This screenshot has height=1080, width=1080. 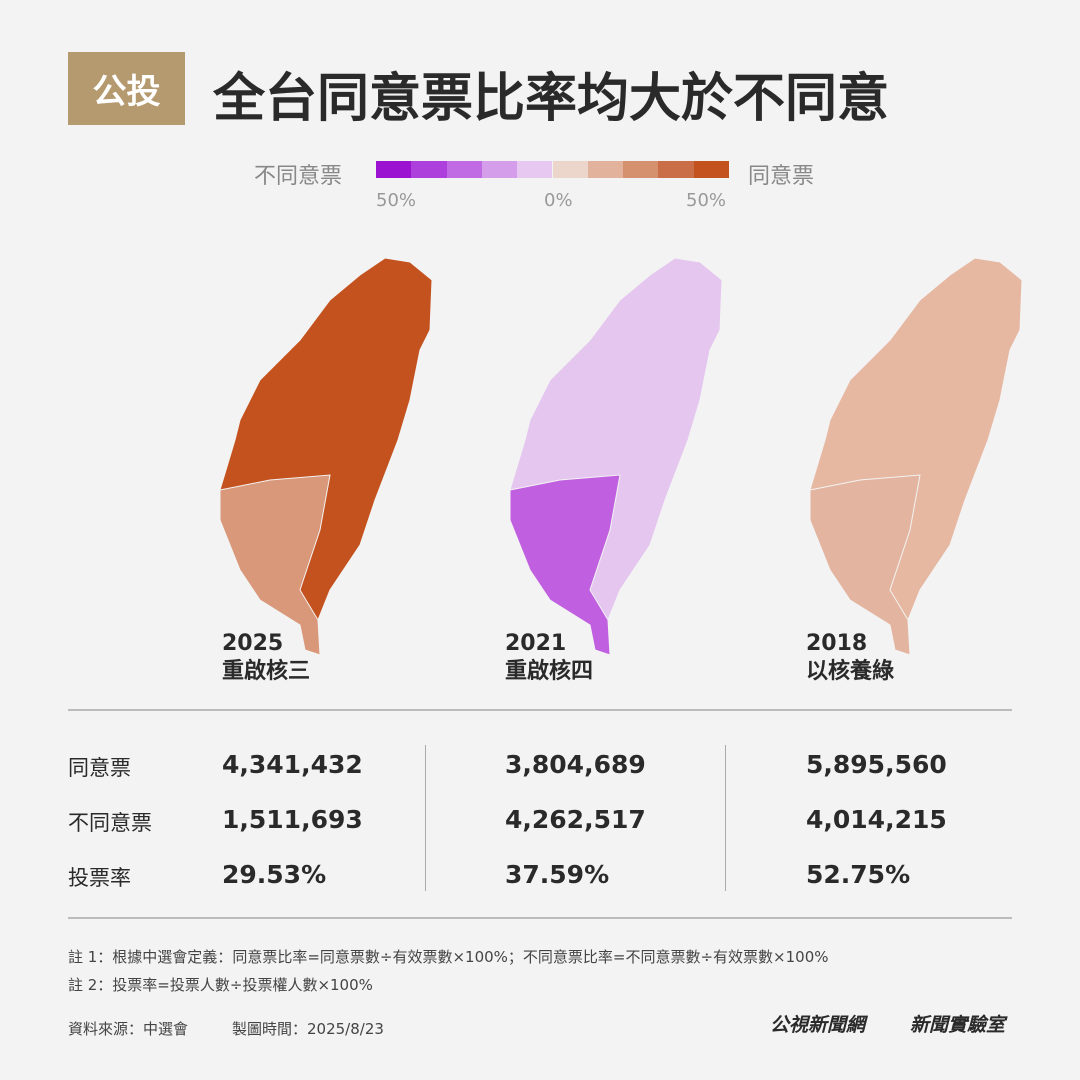 I want to click on table-cell: 3,804,689, so click(x=575, y=764).